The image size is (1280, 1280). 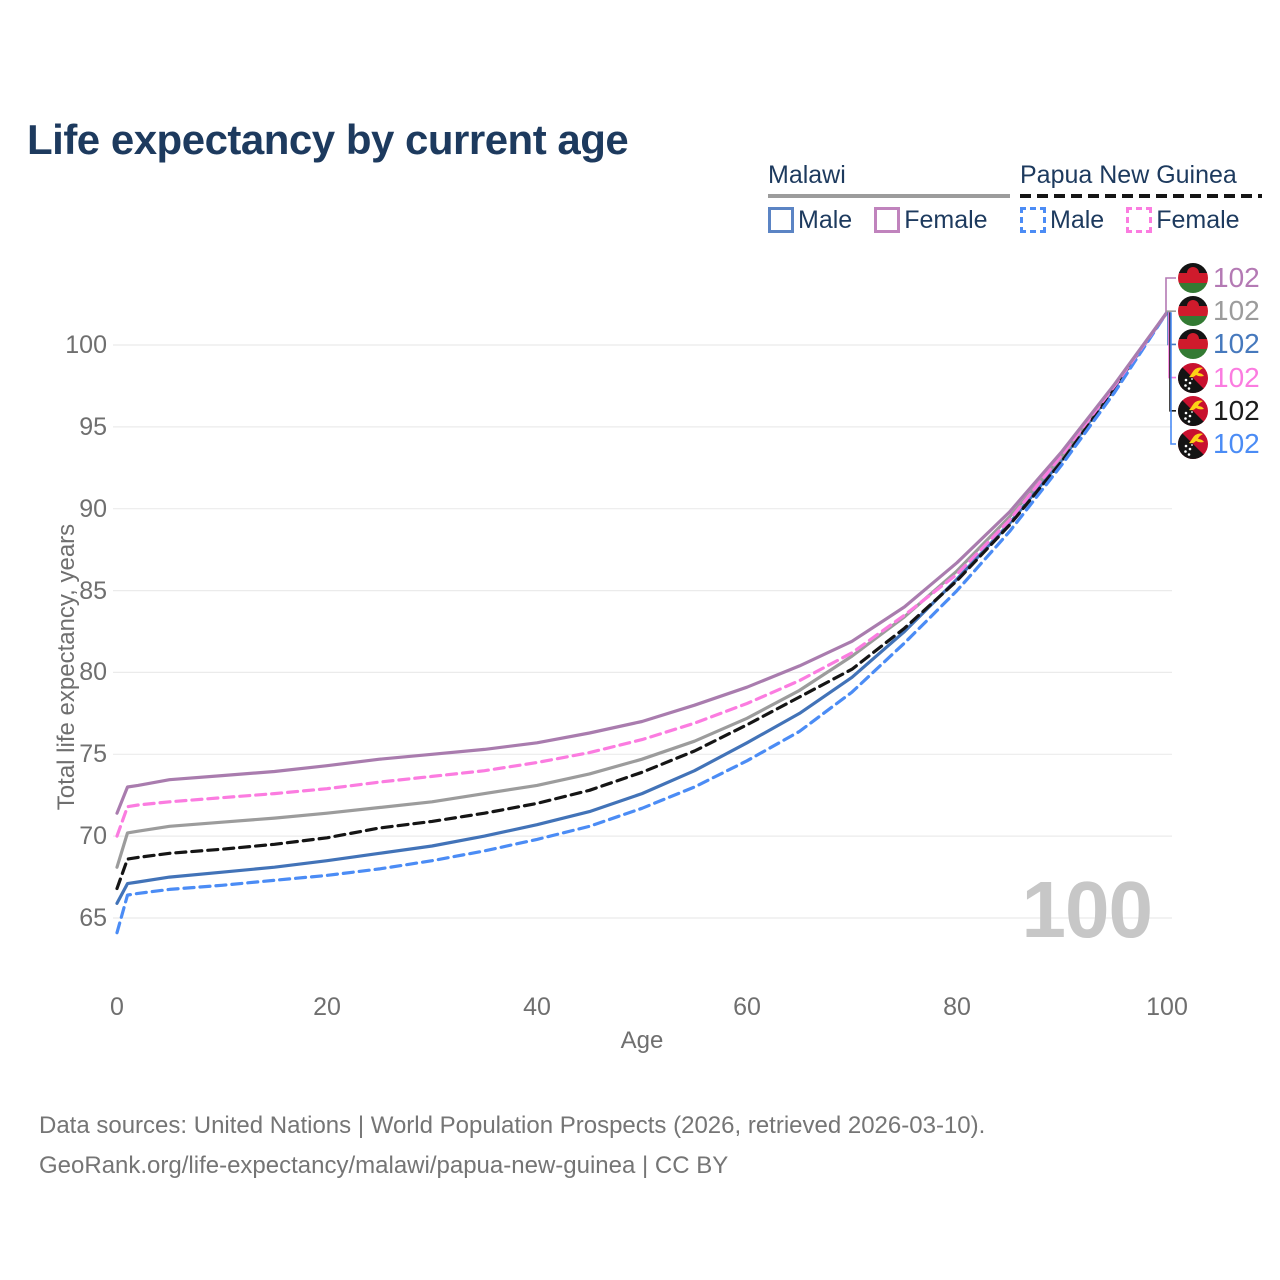 I want to click on connector-png-both, so click(x=1172, y=362).